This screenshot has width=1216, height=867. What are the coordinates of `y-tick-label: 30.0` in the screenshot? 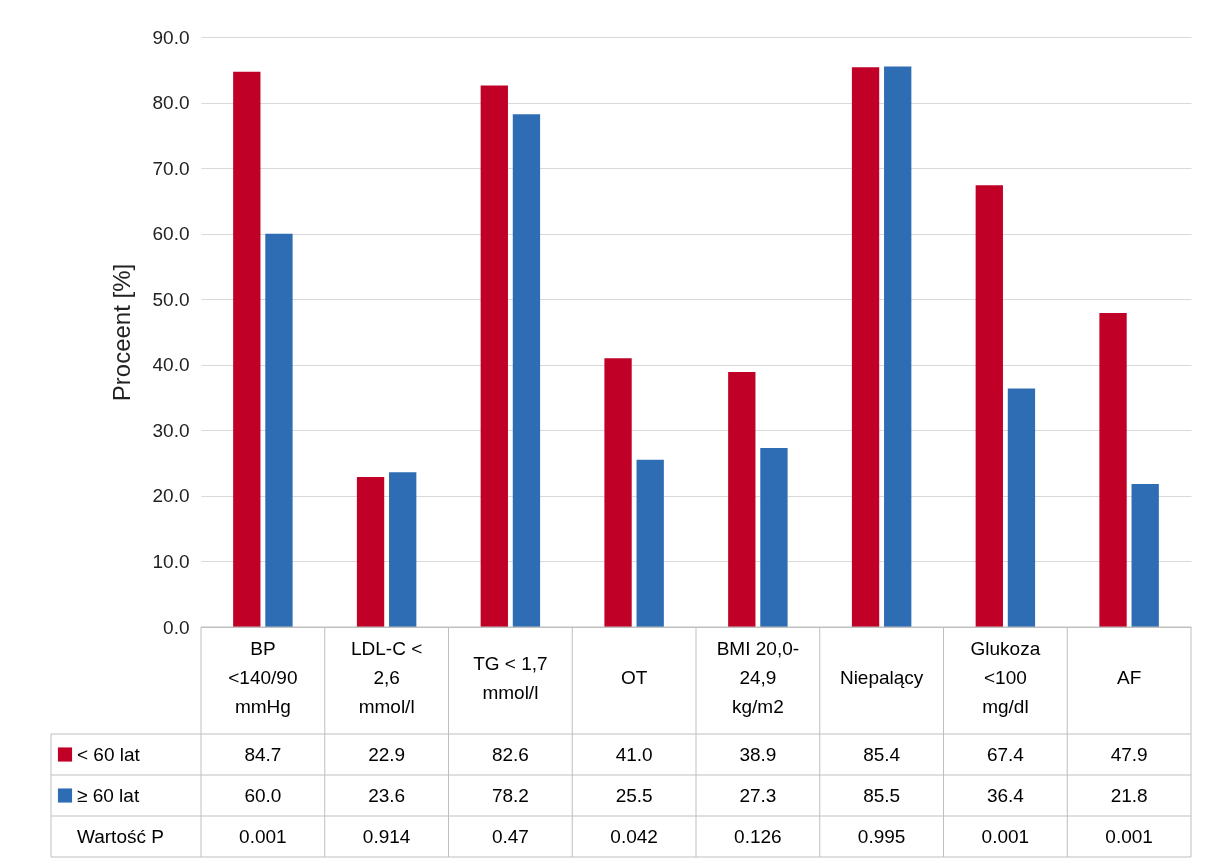 It's located at (171, 430).